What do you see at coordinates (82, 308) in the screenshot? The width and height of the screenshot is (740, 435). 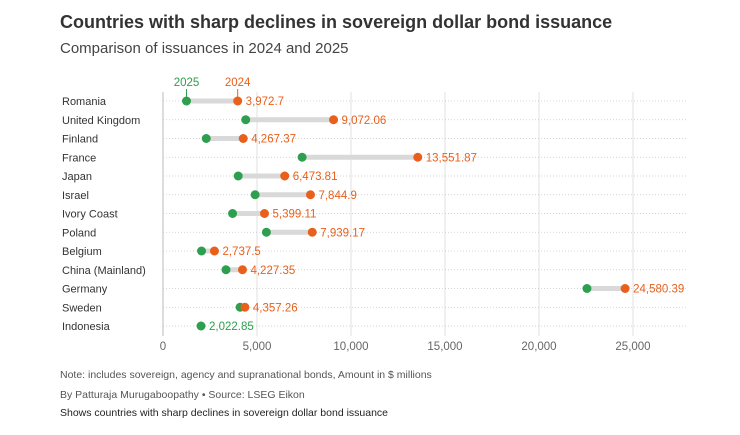 I see `category-label: Sweden` at bounding box center [82, 308].